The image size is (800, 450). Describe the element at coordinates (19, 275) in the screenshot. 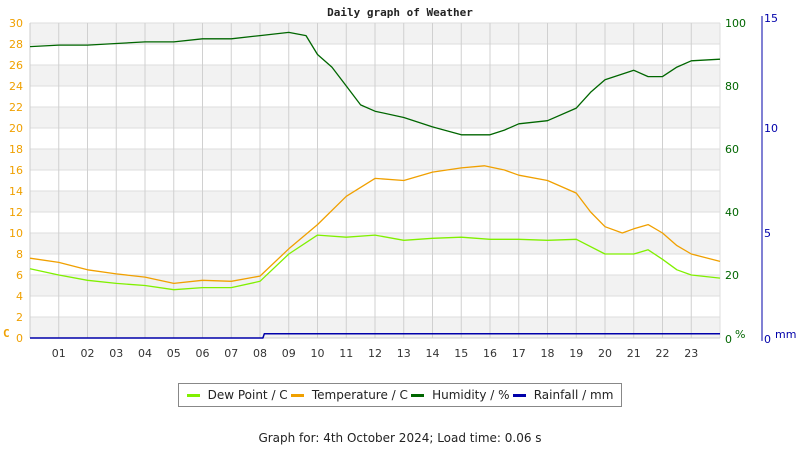

I see `svg-text: 6` at that location.